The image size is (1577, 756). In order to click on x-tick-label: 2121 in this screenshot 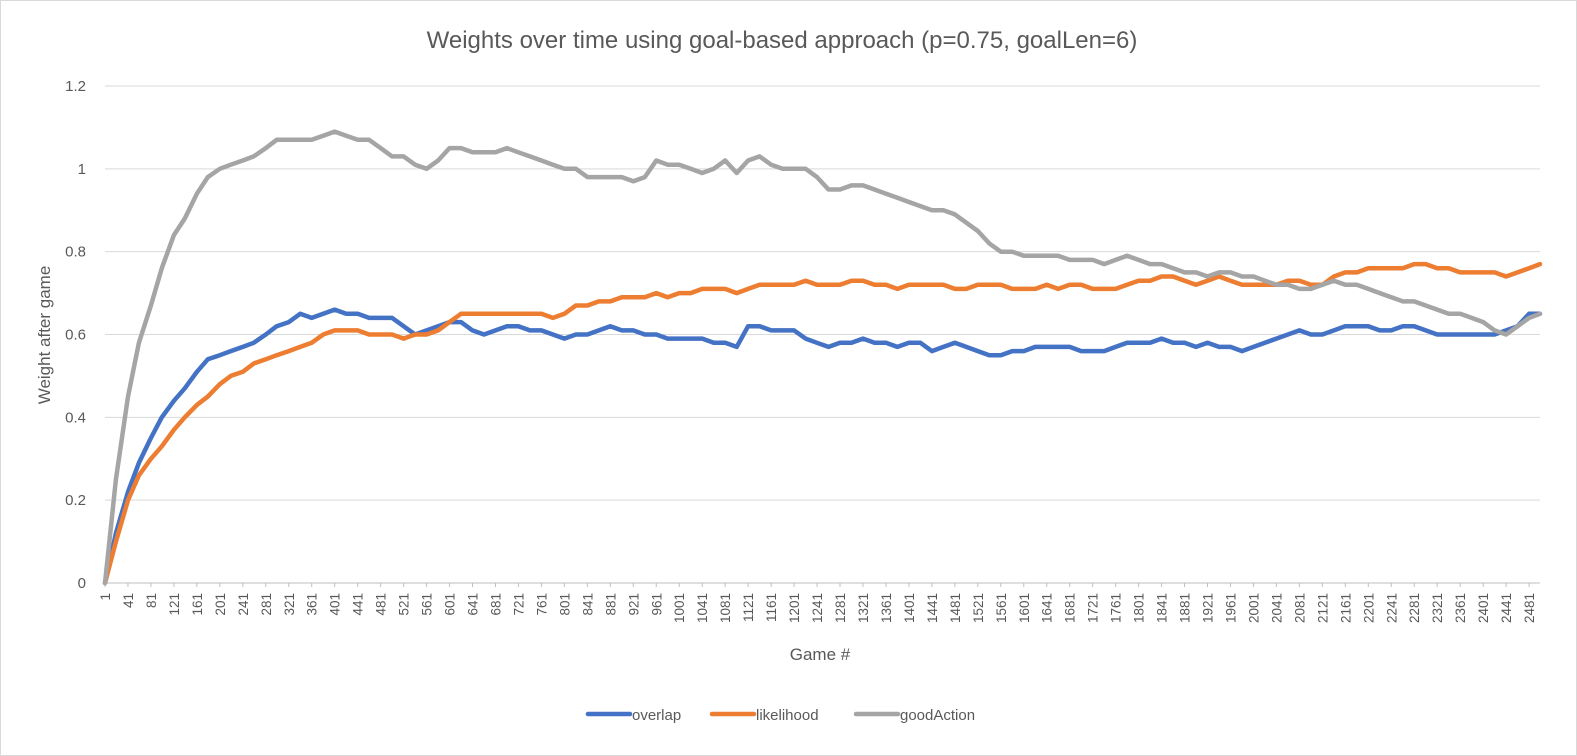, I will do `click(1322, 608)`.